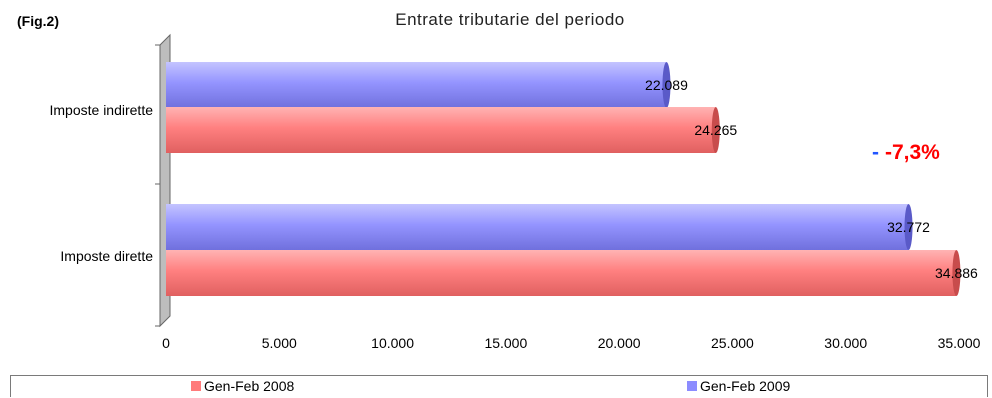 The height and width of the screenshot is (398, 992). I want to click on annotation-value: -7,3%, so click(912, 152).